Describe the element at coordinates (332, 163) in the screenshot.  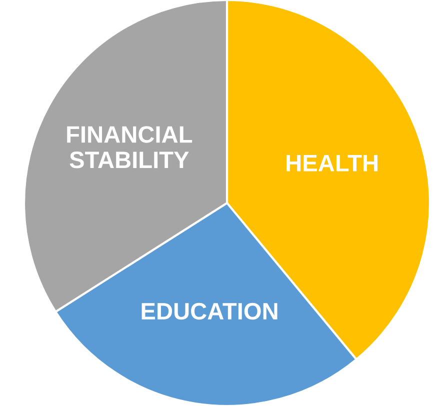
I see `slice-label: HEALTH` at that location.